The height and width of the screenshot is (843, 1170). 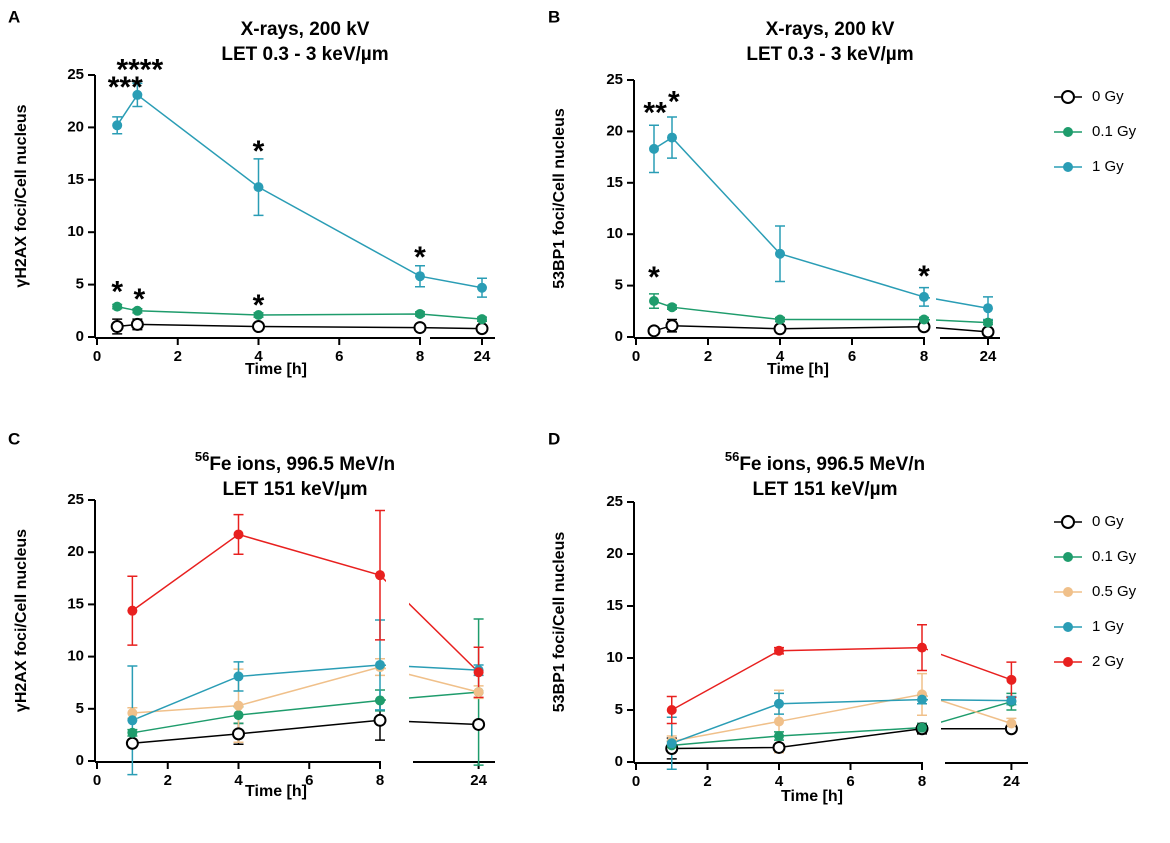 I want to click on y-tick-label: 20, so click(x=614, y=553).